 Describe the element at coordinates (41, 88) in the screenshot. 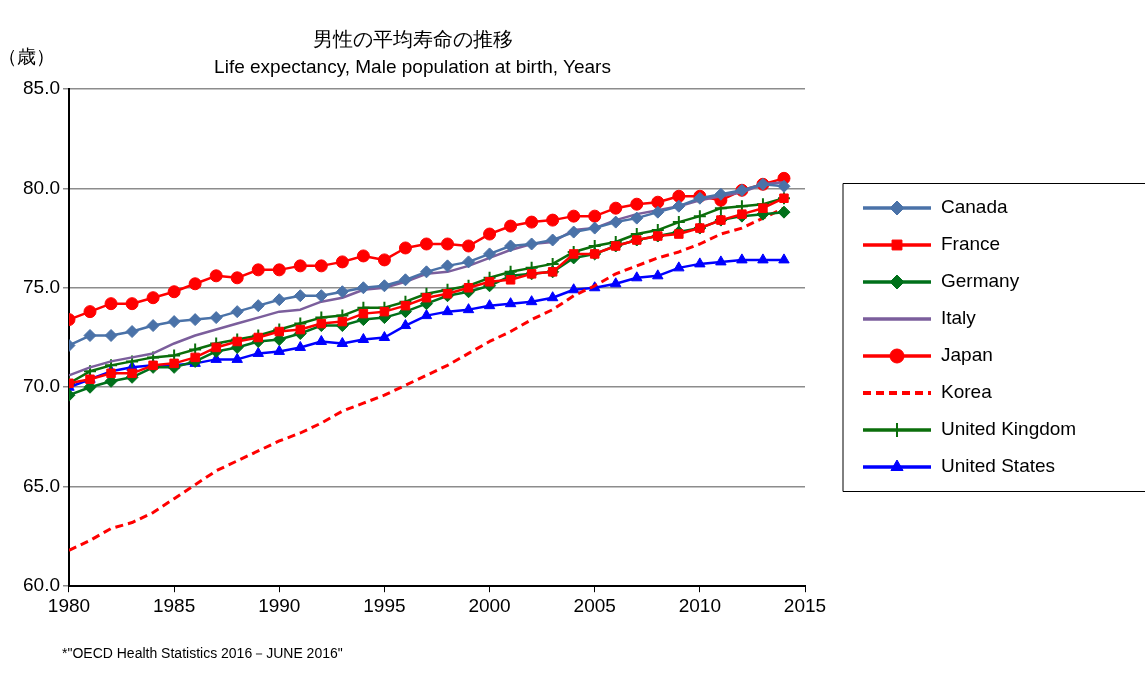

I see `y-tick-label: 85.0` at that location.